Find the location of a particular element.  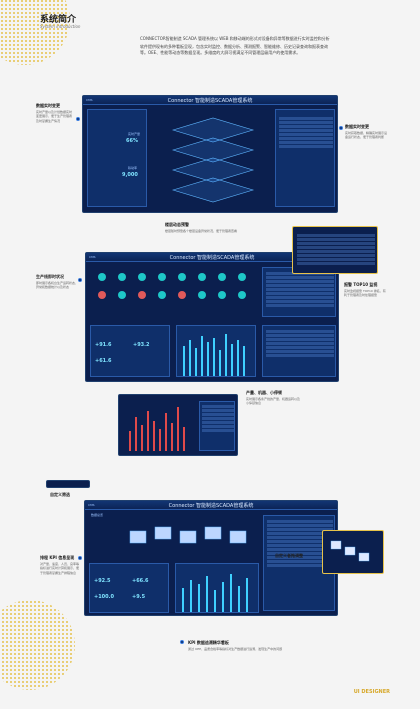

annotation-3-desc: 楼层随时预警各个楼层设备异常状况，便于管理者查看 is located at coordinates (201, 231).